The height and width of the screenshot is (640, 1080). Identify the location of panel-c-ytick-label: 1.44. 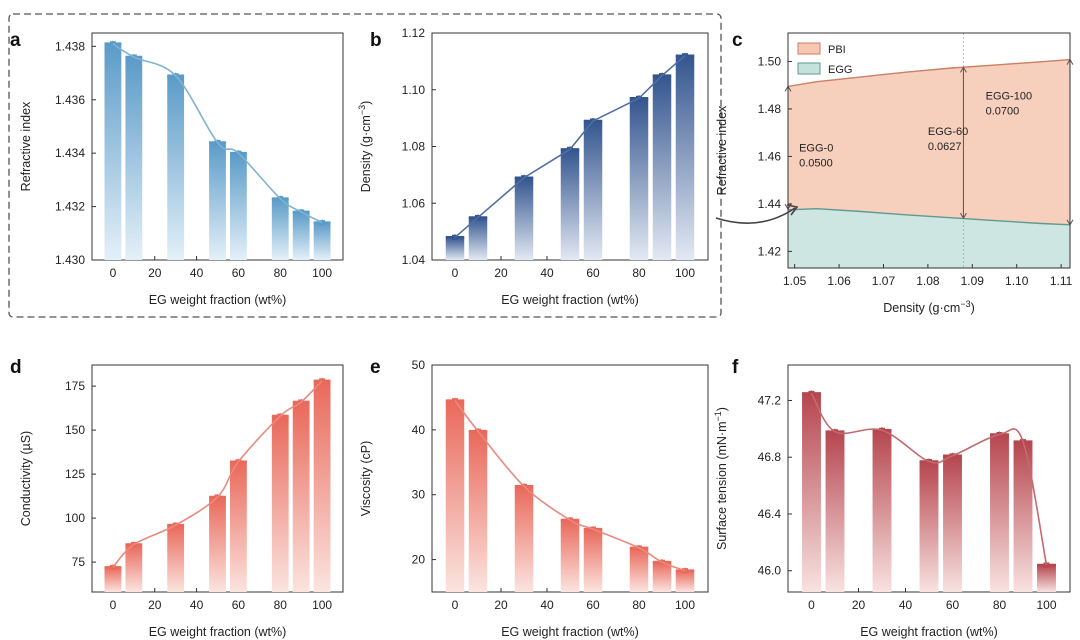
(770, 204).